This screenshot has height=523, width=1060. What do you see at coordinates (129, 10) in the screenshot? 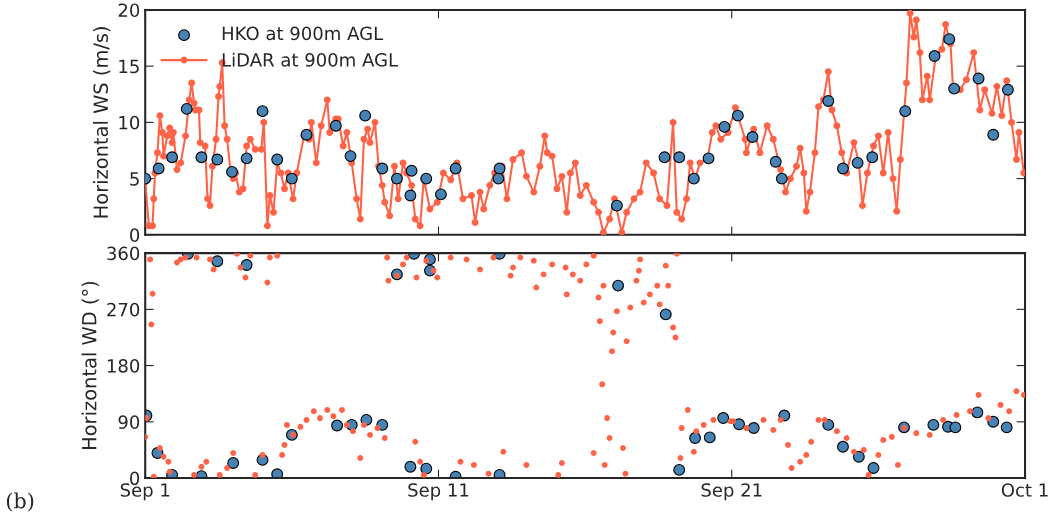
I see `y-tick-label: 20` at bounding box center [129, 10].